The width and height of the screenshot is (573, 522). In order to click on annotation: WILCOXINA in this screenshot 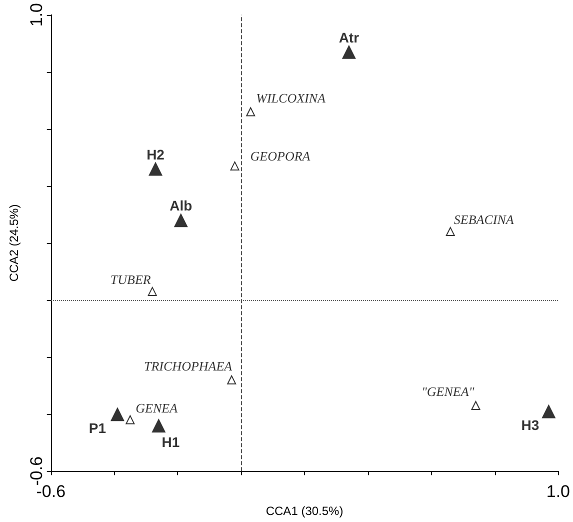, I will do `click(291, 98)`.